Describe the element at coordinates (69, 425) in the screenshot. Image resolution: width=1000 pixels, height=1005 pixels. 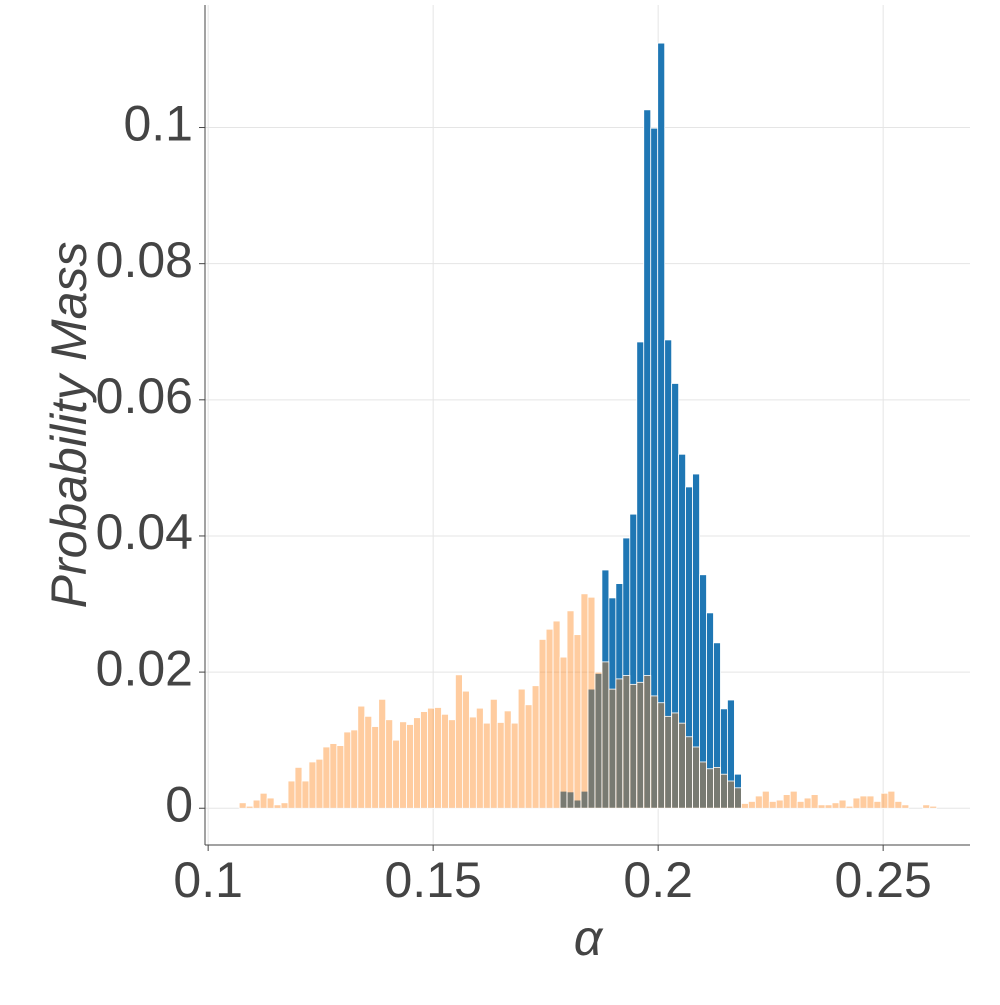
I see `y-axis-label: Probability Mass` at that location.